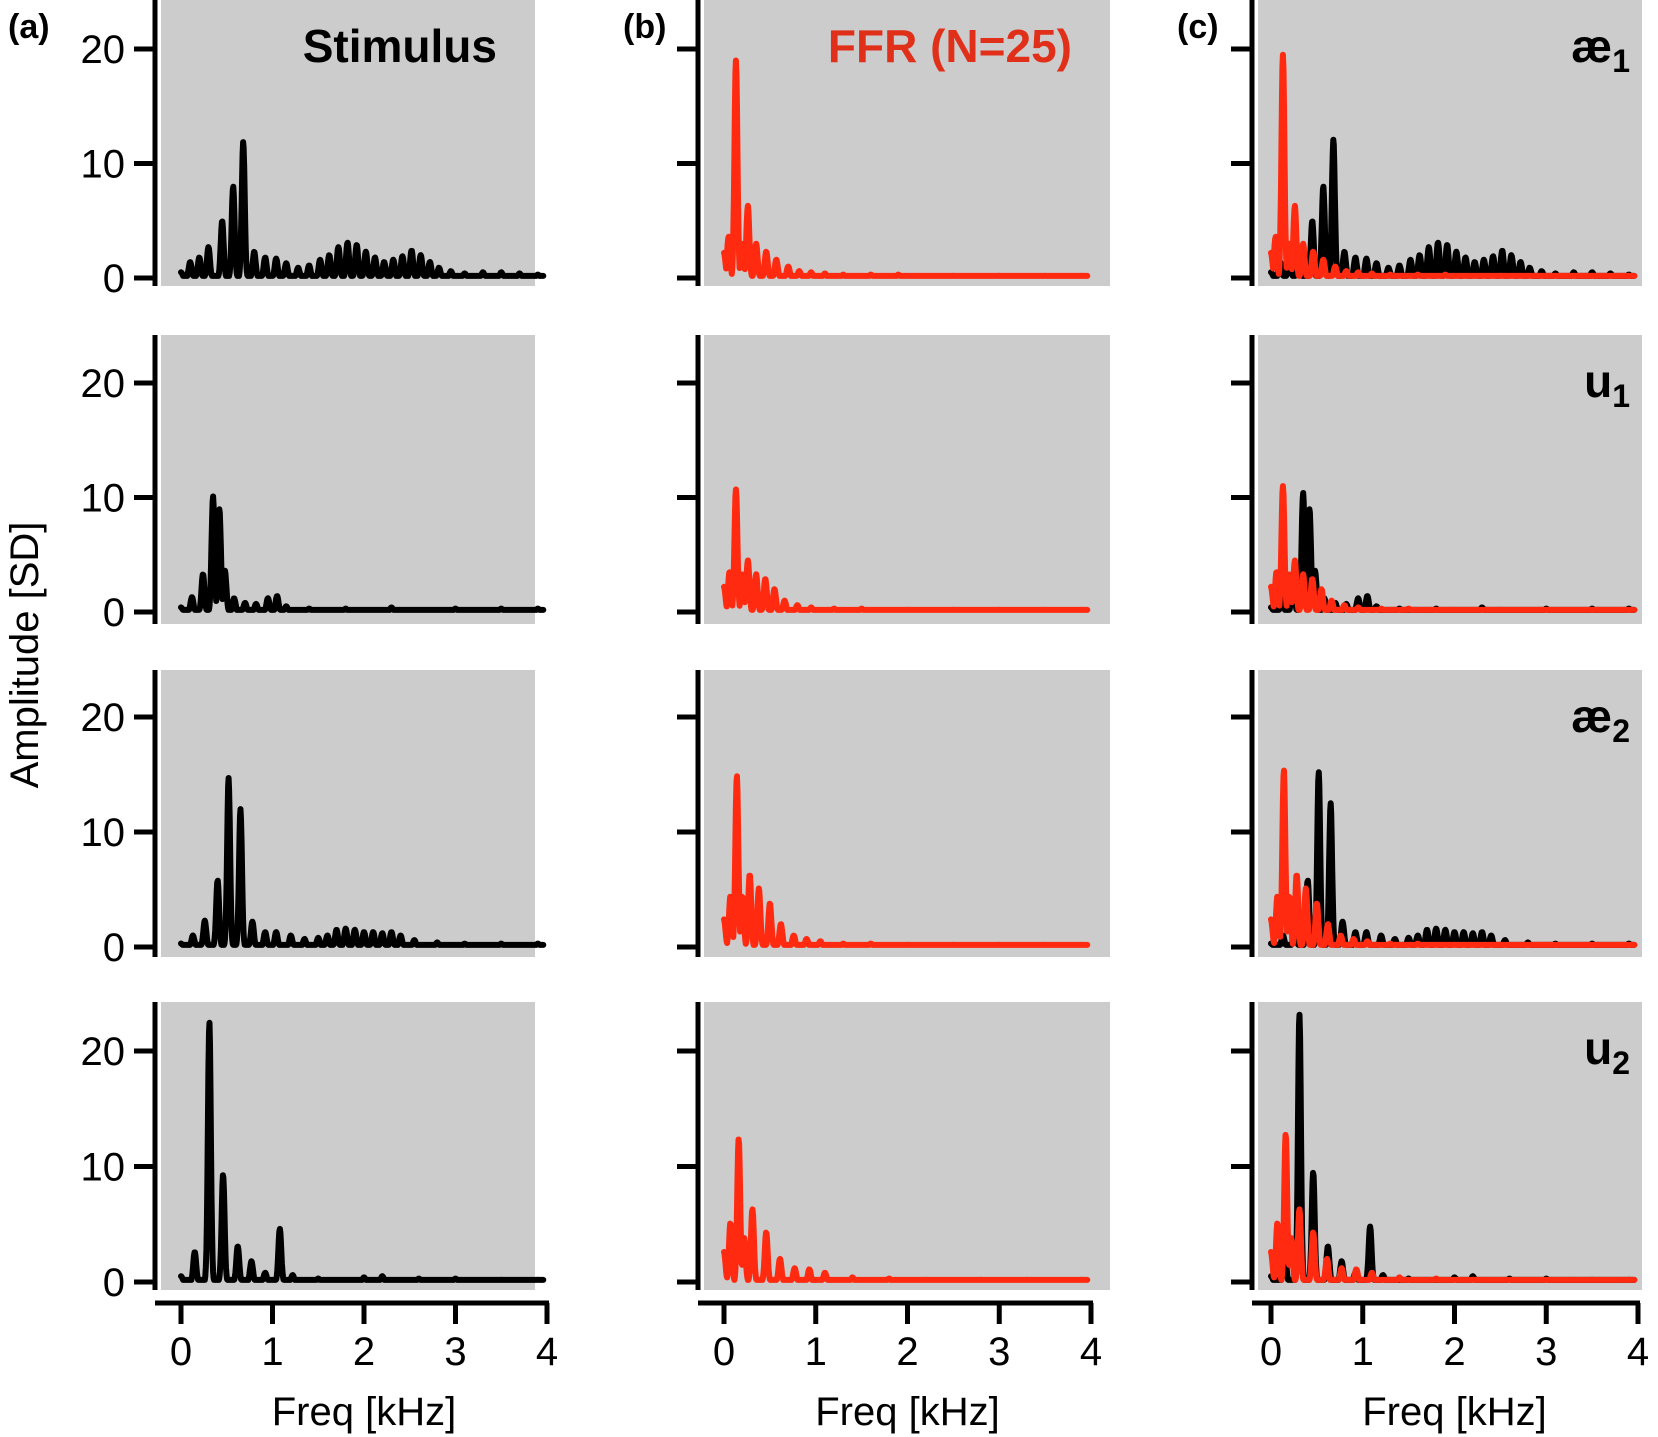 The width and height of the screenshot is (1658, 1437). What do you see at coordinates (950, 46) in the screenshot?
I see `panel-title: FFR (N=25)` at bounding box center [950, 46].